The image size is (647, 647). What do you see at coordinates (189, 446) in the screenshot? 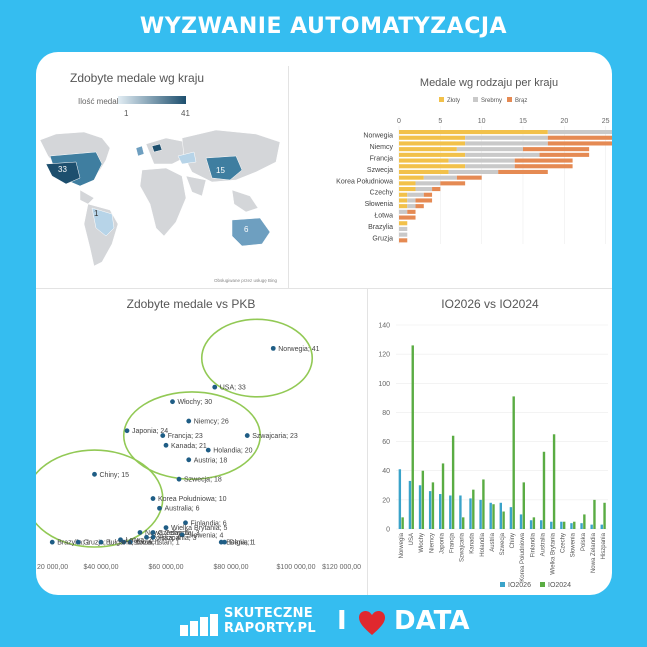
I see `scatter-point-label: Kanada; 21` at bounding box center [189, 446].